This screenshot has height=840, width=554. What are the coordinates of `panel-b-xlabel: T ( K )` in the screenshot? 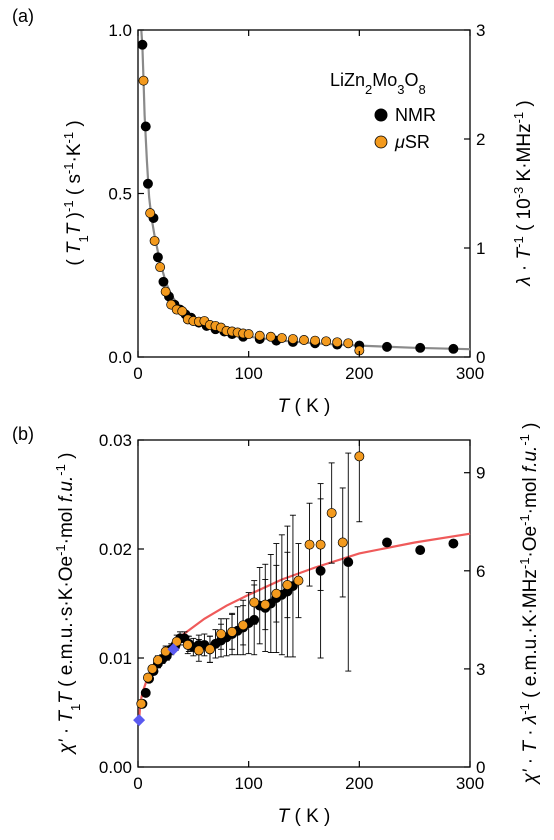 It's located at (304, 816).